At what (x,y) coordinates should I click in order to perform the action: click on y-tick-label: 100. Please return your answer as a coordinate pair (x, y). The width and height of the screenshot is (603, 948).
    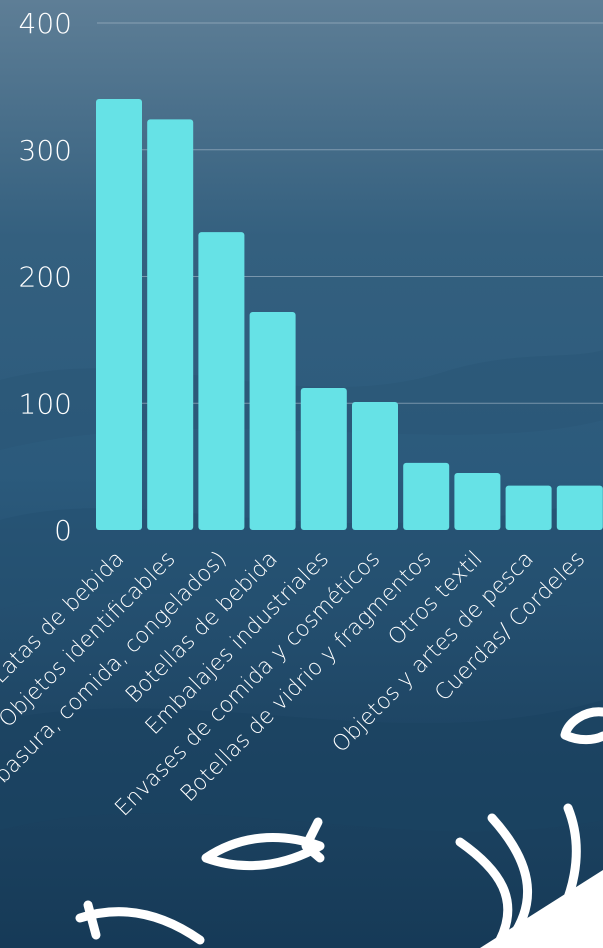
    Looking at the image, I should click on (45, 403).